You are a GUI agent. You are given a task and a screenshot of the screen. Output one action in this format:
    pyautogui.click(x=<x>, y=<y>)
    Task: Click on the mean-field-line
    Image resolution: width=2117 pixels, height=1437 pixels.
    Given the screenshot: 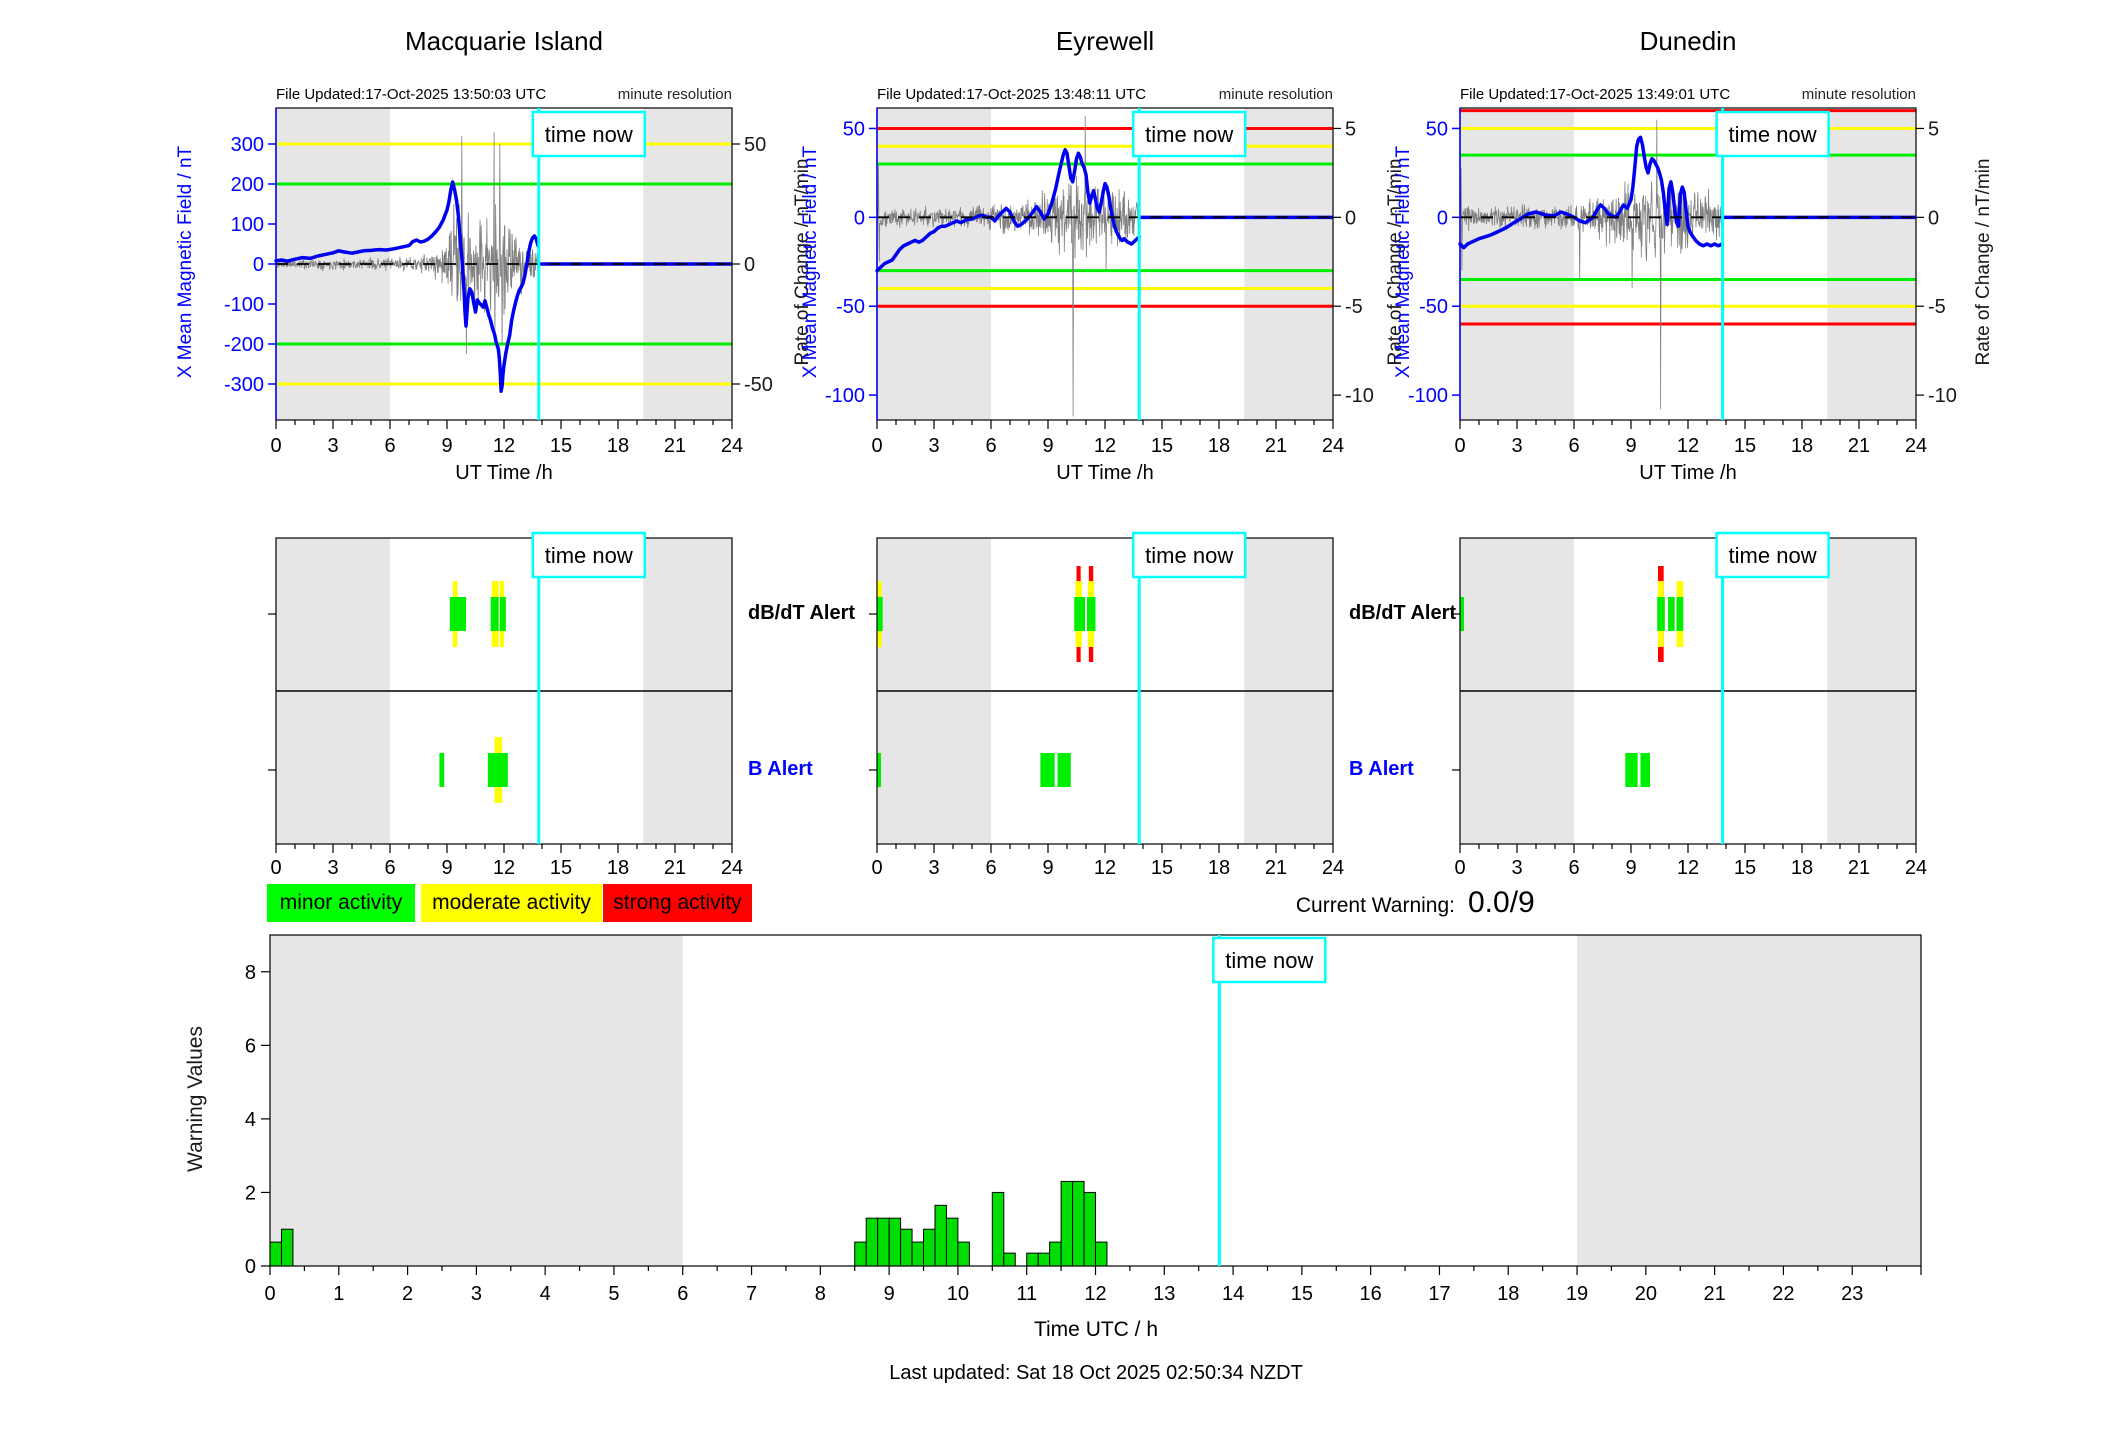 What is the action you would take?
    pyautogui.click(x=407, y=286)
    